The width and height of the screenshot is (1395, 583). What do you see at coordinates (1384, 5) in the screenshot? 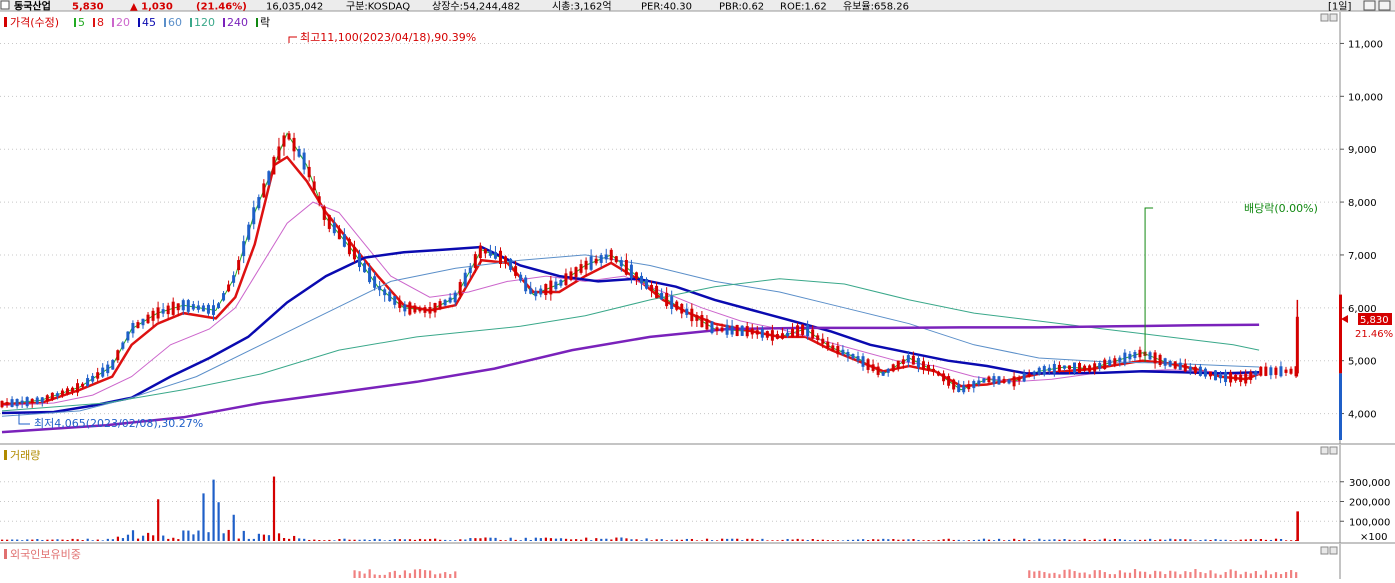
I see `close-icon` at bounding box center [1384, 5].